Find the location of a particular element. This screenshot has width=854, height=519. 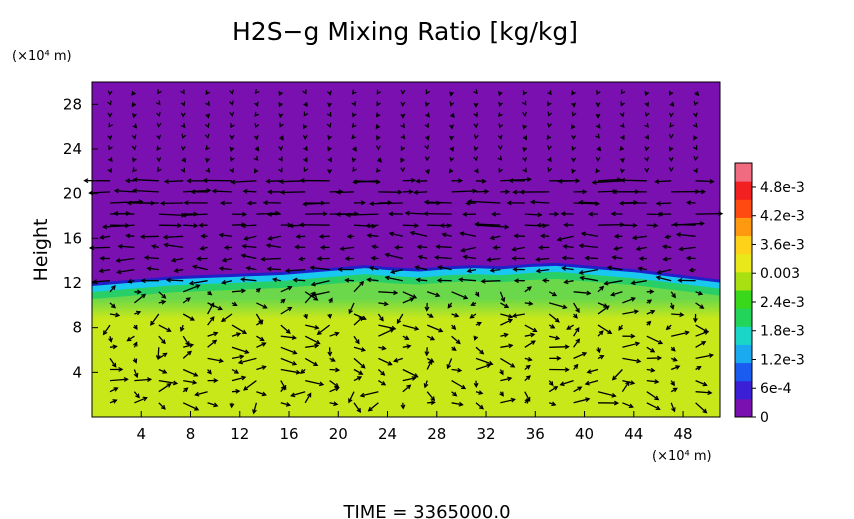

x-tick-label: 12 is located at coordinates (239, 434).